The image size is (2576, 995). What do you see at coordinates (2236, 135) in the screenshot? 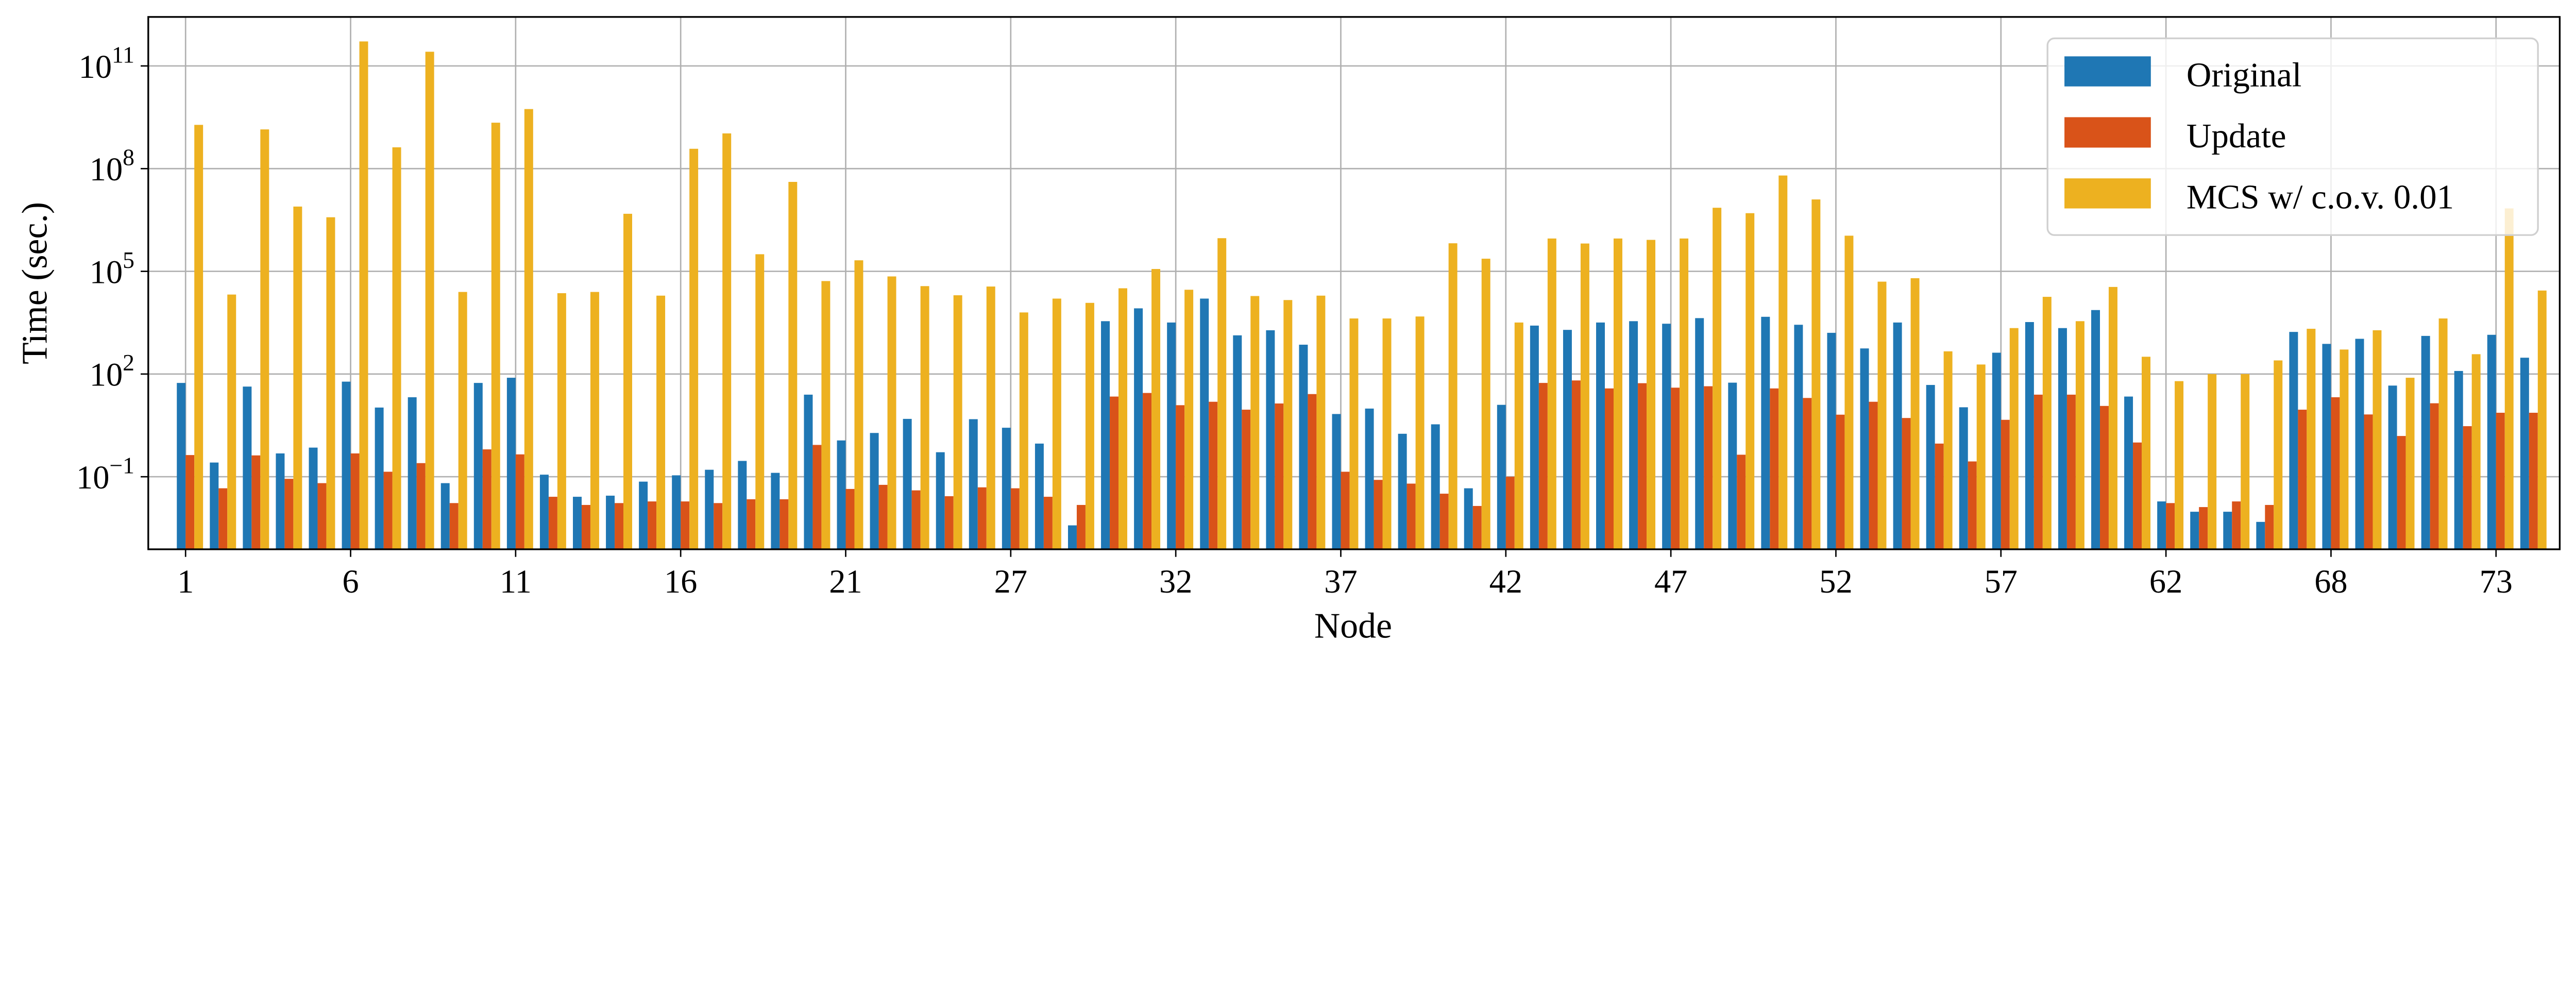
I see `legend-label-update: Update` at bounding box center [2236, 135].